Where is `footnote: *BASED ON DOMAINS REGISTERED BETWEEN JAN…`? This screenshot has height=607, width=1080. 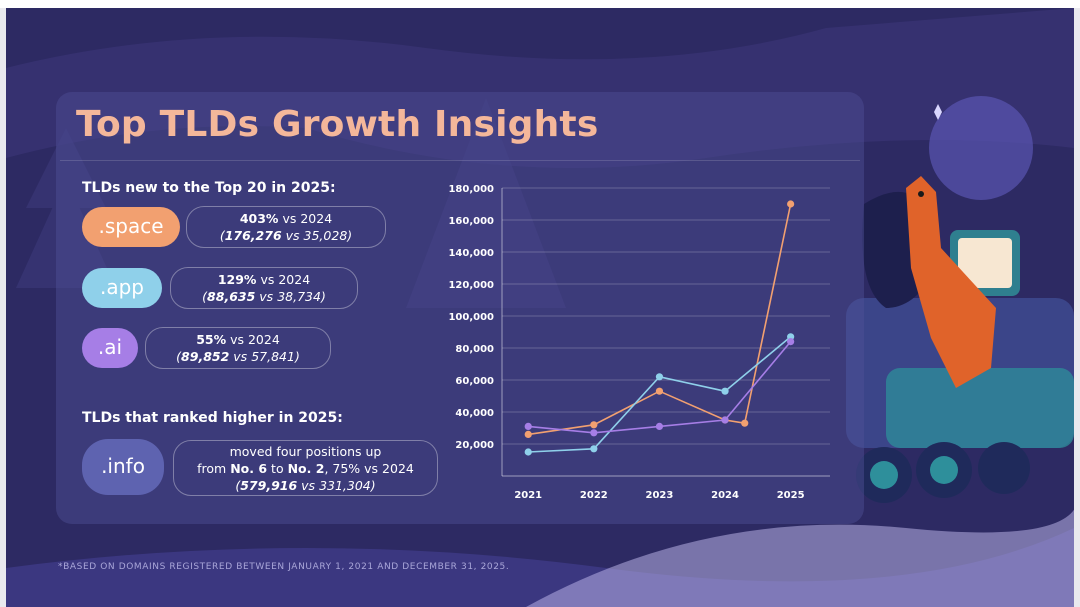
footnote: *BASED ON DOMAINS REGISTERED BETWEEN JAN… is located at coordinates (284, 567).